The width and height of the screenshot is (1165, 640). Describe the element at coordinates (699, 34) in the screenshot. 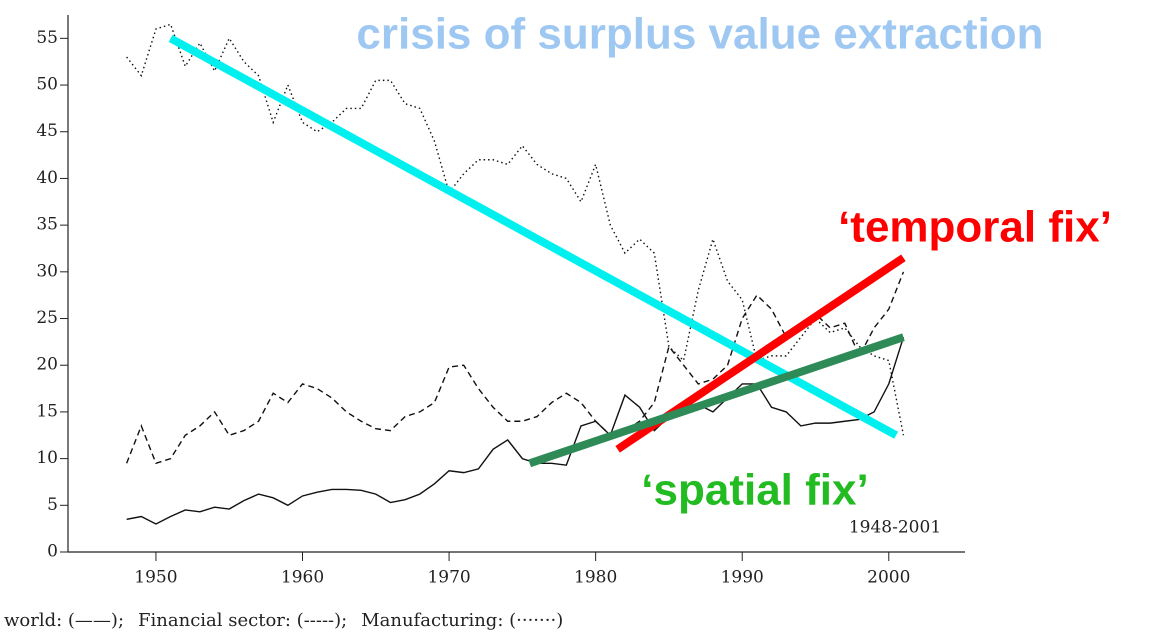

I see `chart-title: crisis of surplus value extraction` at that location.